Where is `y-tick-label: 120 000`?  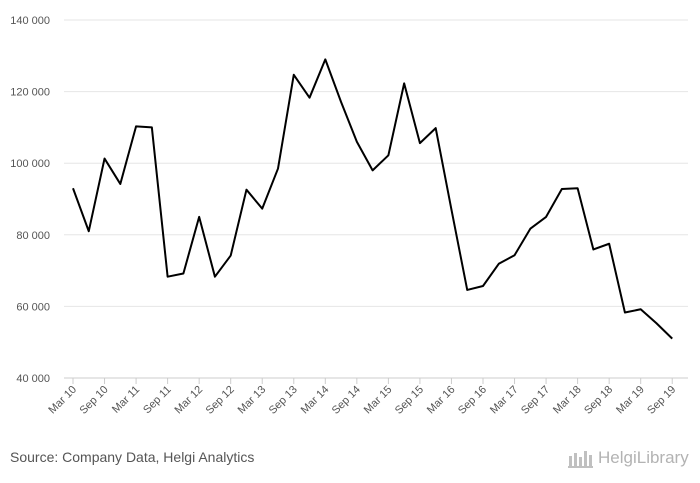
y-tick-label: 120 000 is located at coordinates (30, 93).